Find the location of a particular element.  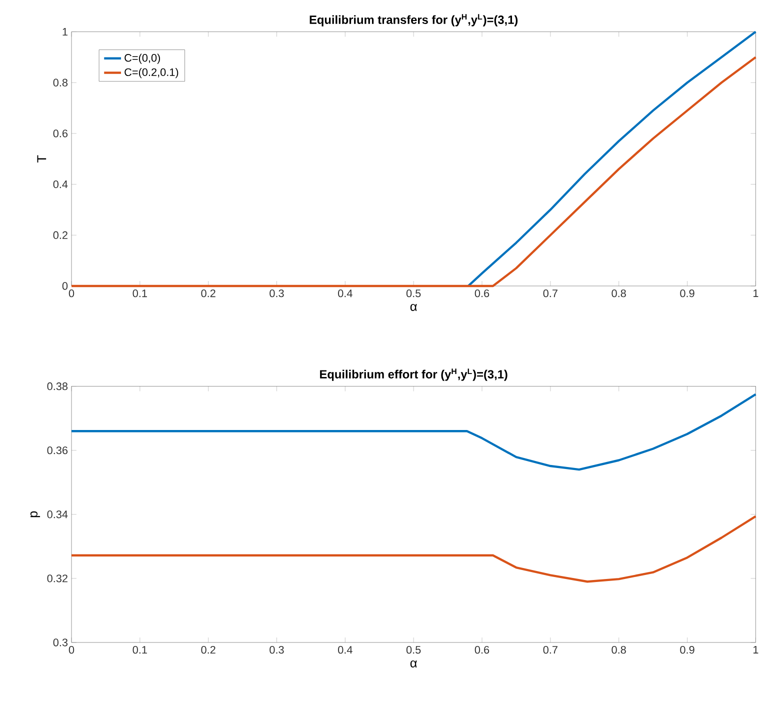

y-tick-label: 0.3 is located at coordinates (60, 642).